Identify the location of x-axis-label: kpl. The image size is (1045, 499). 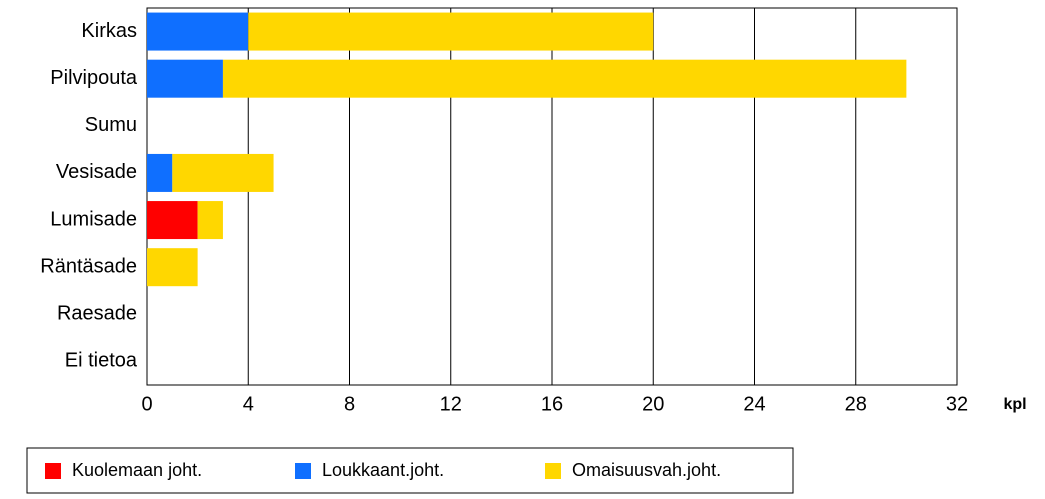
(1014, 404).